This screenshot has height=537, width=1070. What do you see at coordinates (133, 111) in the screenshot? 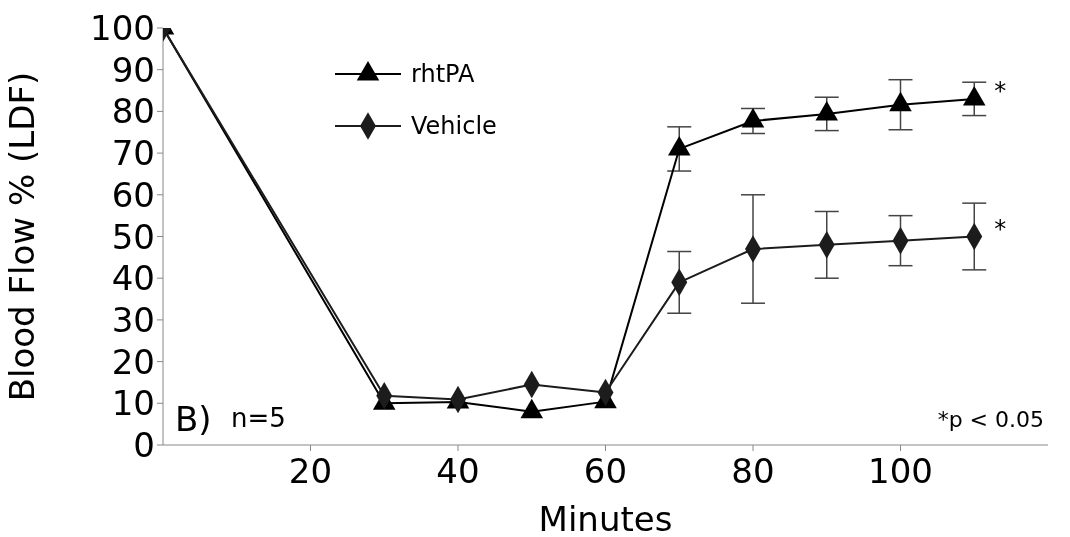
I see `y-tick-label: 80` at bounding box center [133, 111].